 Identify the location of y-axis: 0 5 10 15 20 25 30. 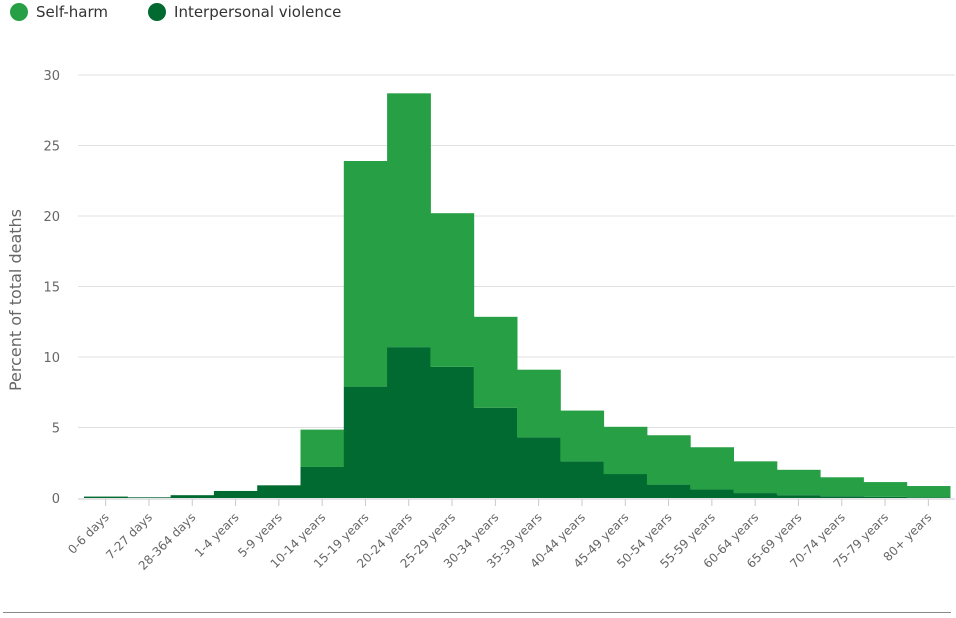
(51, 288).